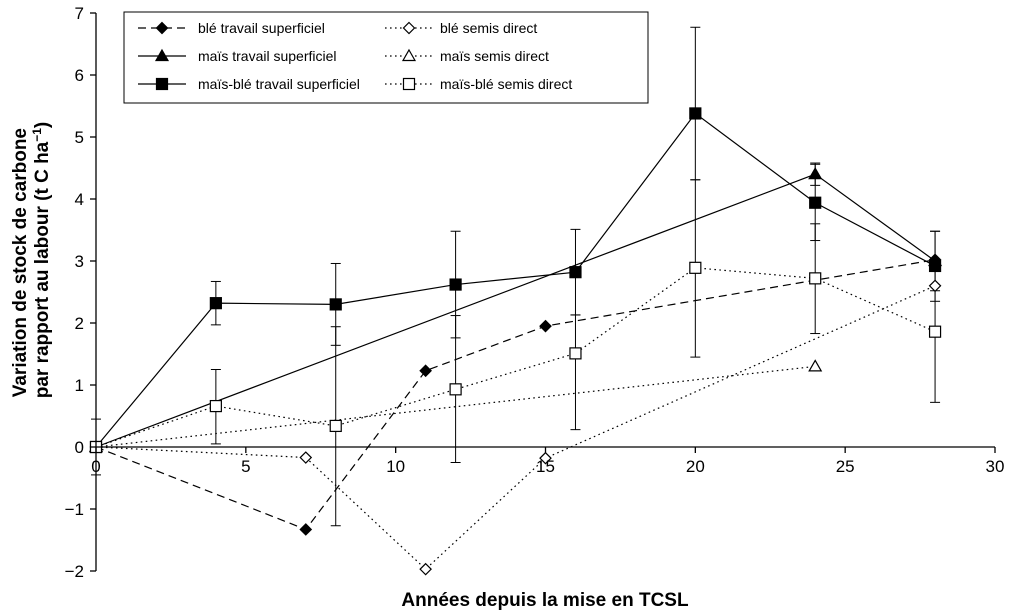  Describe the element at coordinates (95, 466) in the screenshot. I see `x-tick-label: 0` at that location.